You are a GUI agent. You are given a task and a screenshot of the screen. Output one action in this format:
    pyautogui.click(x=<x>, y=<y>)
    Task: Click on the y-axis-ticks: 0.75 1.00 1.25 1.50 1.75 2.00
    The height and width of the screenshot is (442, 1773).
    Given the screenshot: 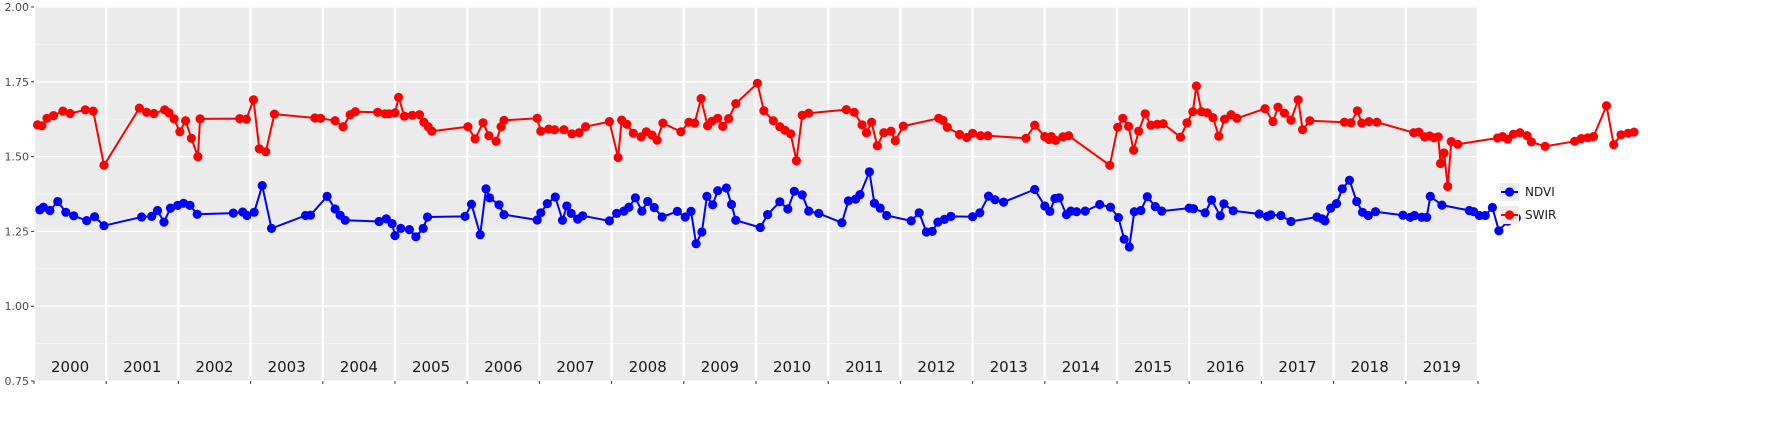 What is the action you would take?
    pyautogui.click(x=19, y=194)
    